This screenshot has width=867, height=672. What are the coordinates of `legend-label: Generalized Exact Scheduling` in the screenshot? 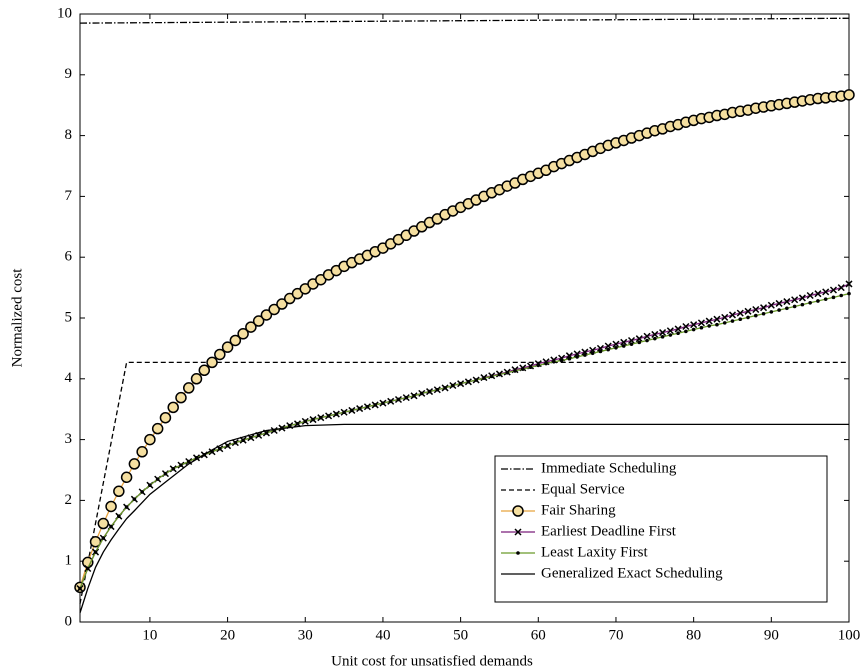 It's located at (632, 573).